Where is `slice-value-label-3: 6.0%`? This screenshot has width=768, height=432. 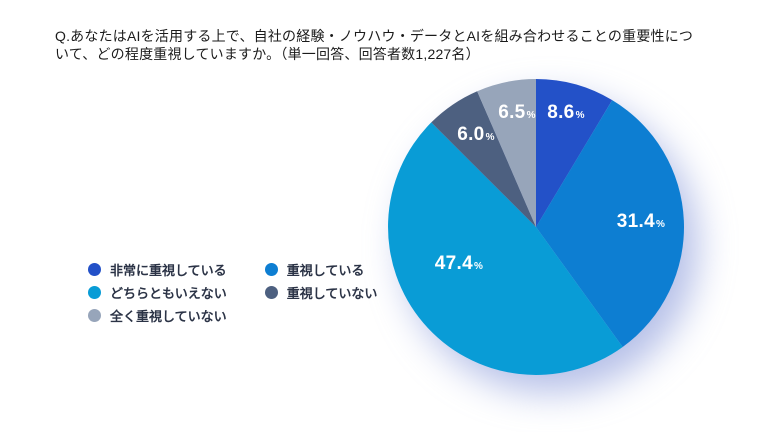 slice-value-label-3: 6.0% is located at coordinates (476, 135).